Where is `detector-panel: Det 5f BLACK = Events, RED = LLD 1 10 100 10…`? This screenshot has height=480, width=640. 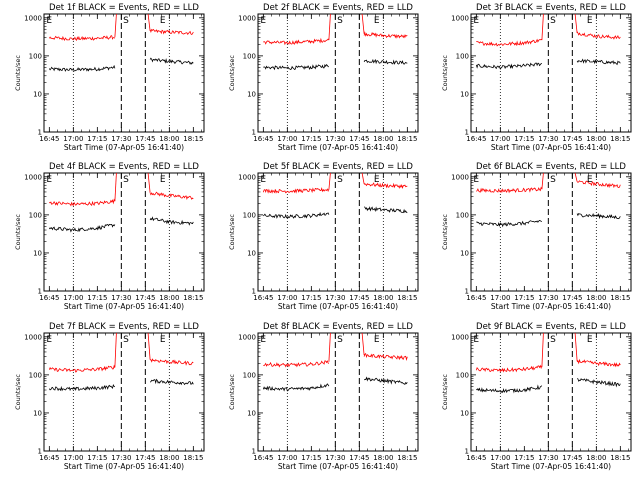 detector-panel: Det 5f BLACK = Events, RED = LLD 1 10 100 10… is located at coordinates (323, 236).